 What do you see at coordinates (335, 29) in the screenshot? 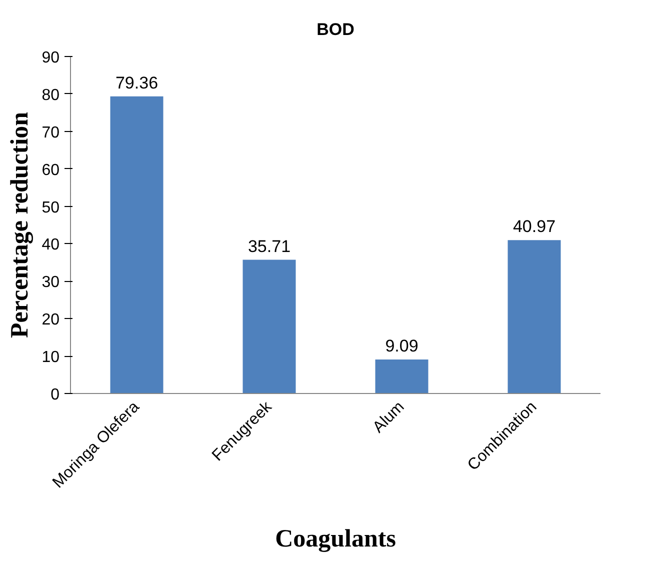
I see `chart-title: BOD` at bounding box center [335, 29].